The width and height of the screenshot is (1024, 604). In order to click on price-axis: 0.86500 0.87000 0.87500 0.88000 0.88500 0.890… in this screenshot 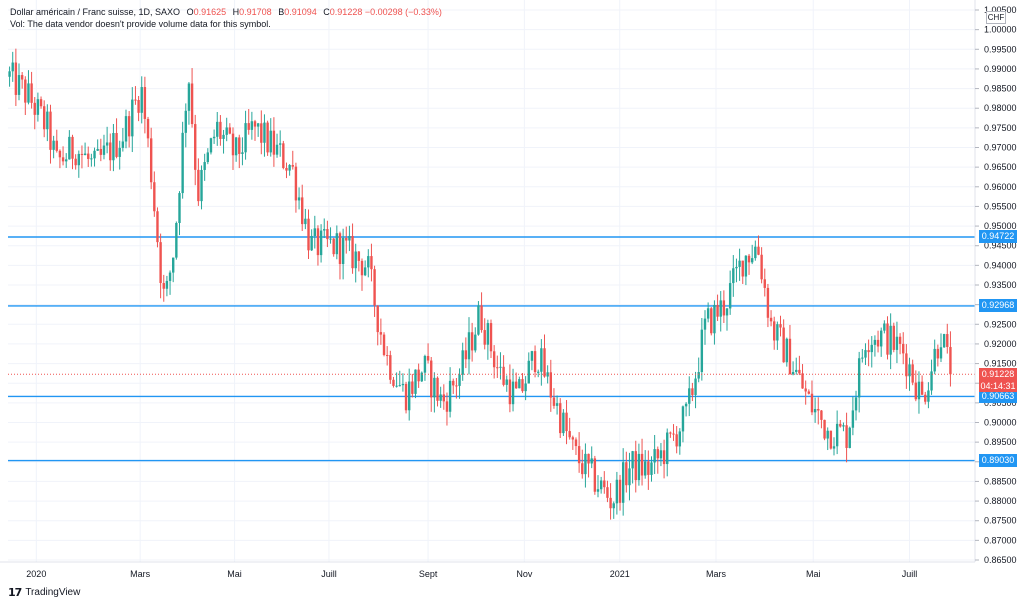, I will do `click(996, 285)`.